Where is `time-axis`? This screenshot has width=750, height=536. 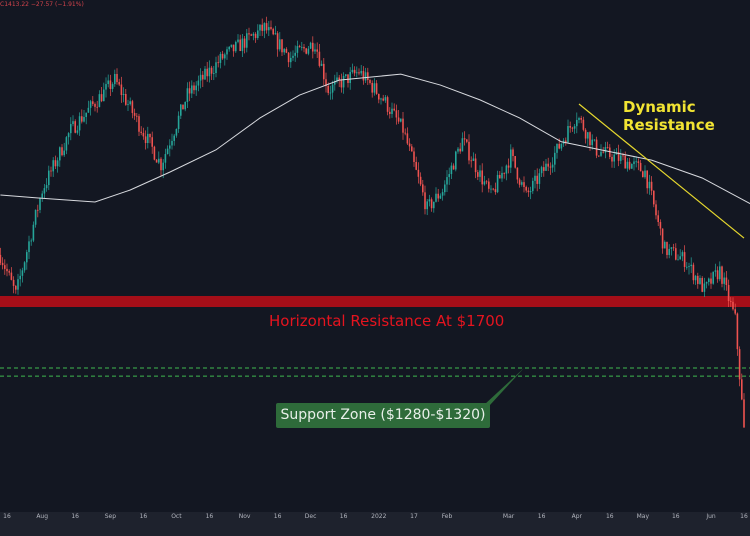 time-axis is located at coordinates (375, 524).